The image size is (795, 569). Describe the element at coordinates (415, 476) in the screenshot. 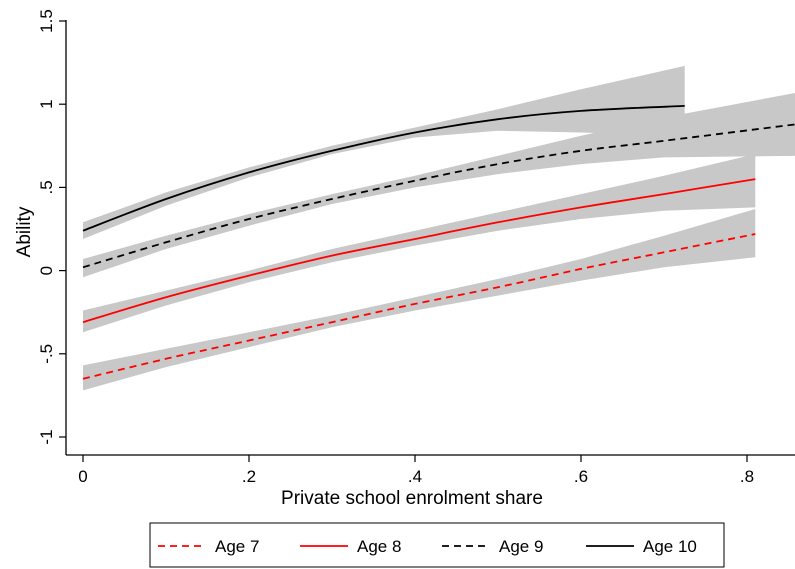

I see `x-tick-label: .4` at that location.